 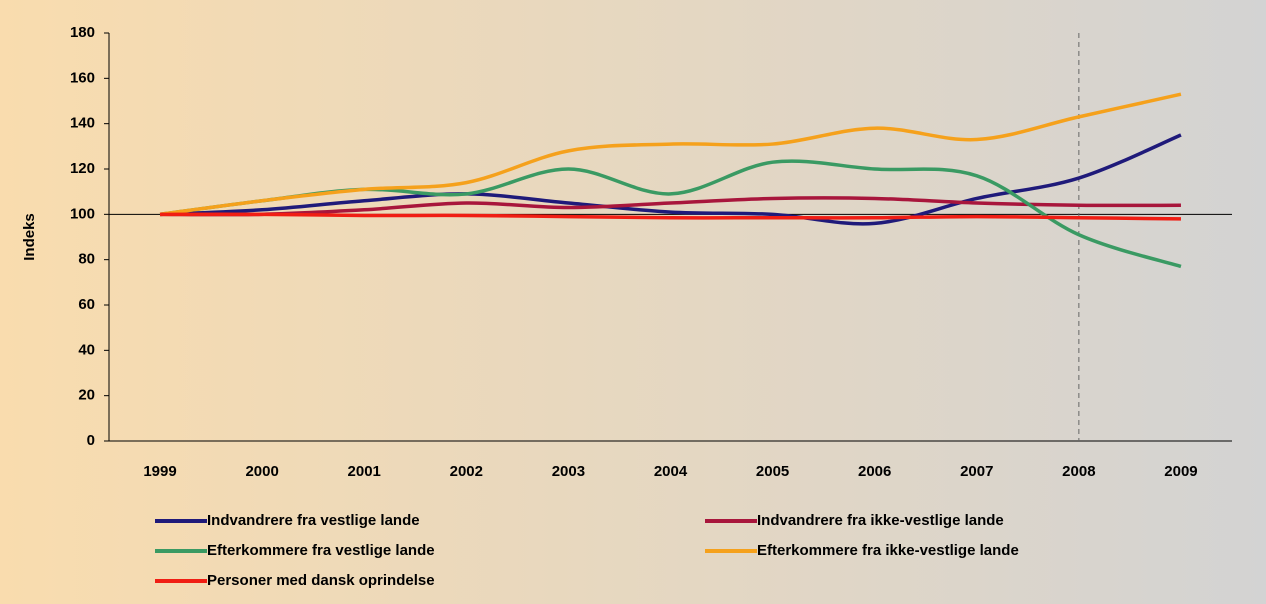 What do you see at coordinates (261, 471) in the screenshot?
I see `x-tick-label: 2000` at bounding box center [261, 471].